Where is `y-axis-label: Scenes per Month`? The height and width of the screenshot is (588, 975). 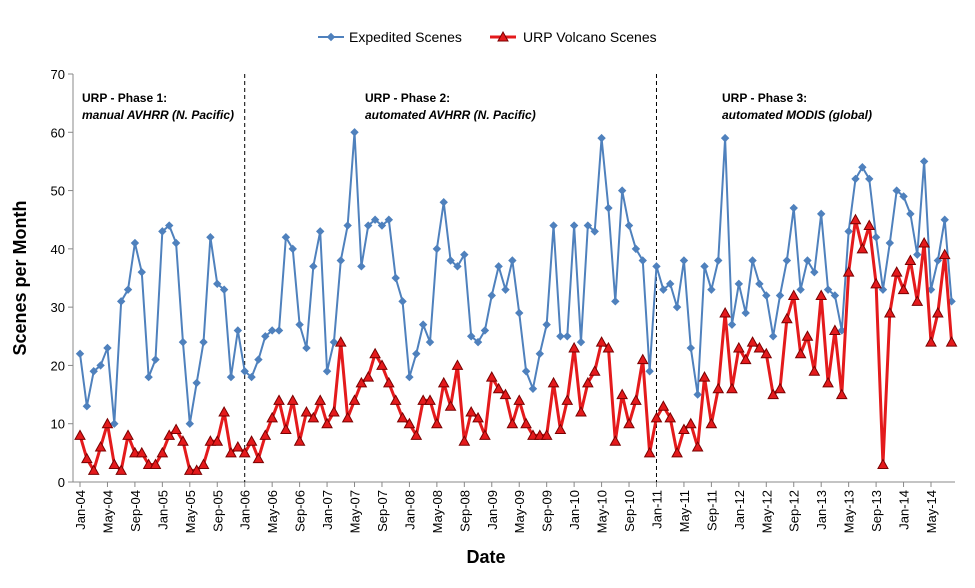 y-axis-label: Scenes per Month is located at coordinates (20, 277).